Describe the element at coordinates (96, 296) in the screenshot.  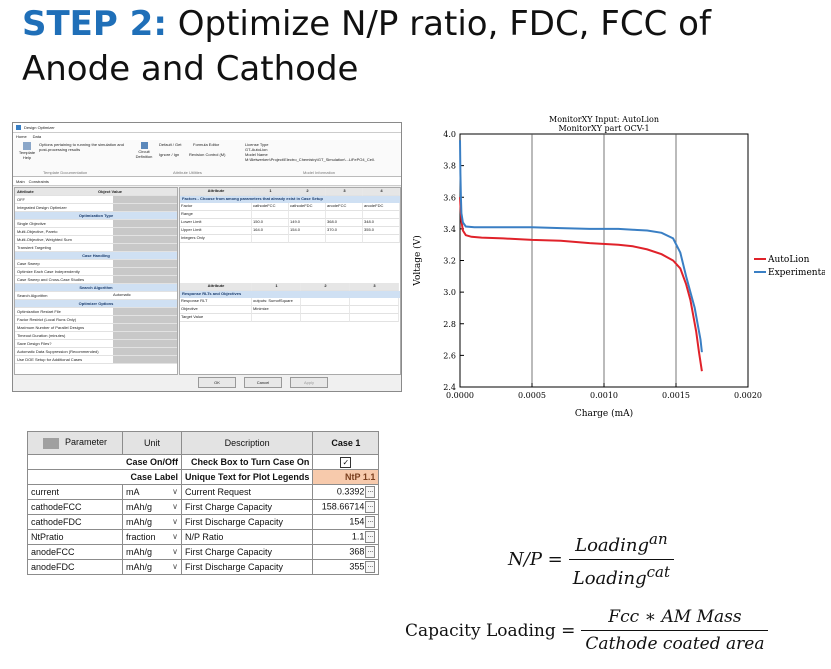
I see `settings-row: Search Algorithm Automatic` at that location.